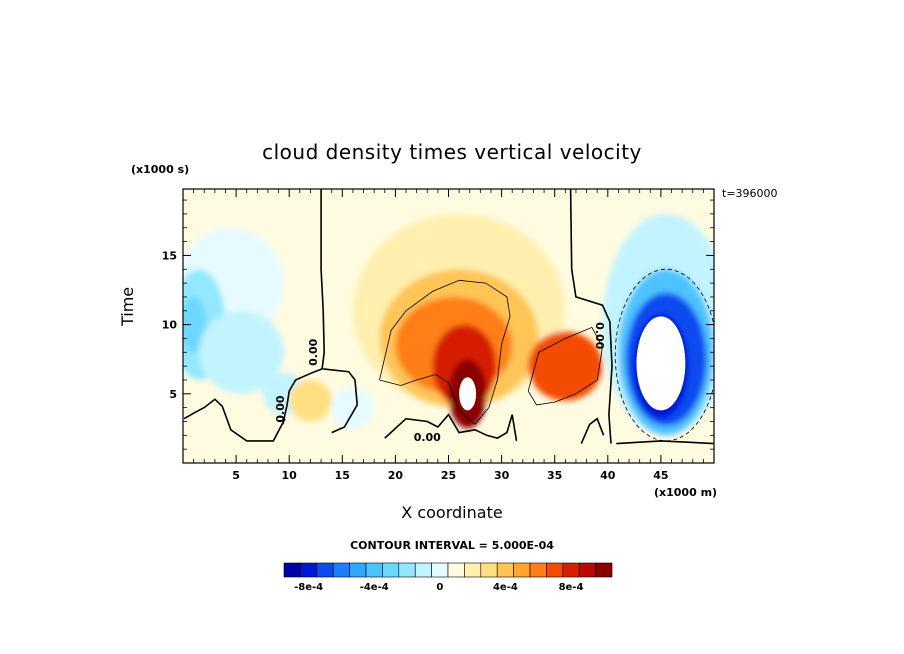 The image size is (904, 654). I want to click on x-tick-label-5: 30, so click(502, 475).